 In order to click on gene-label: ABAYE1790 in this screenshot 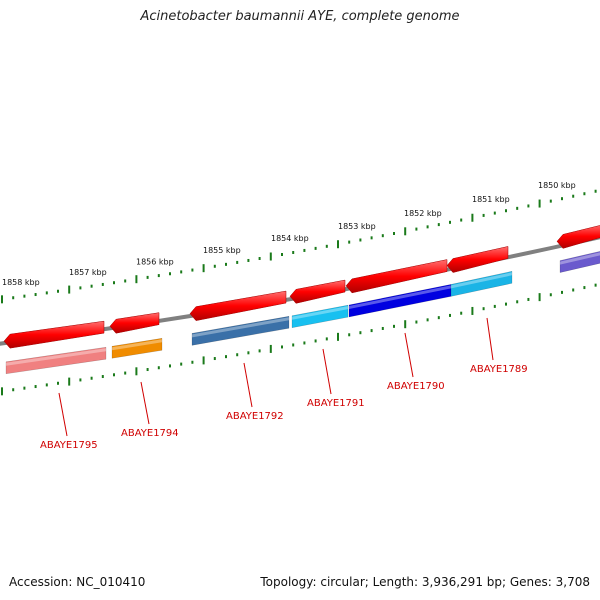, I will do `click(416, 386)`.